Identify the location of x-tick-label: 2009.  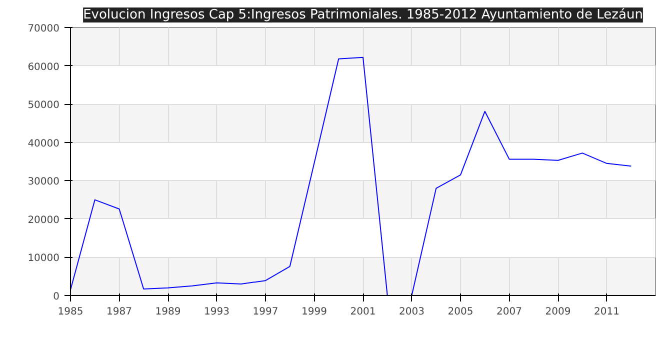
(558, 312).